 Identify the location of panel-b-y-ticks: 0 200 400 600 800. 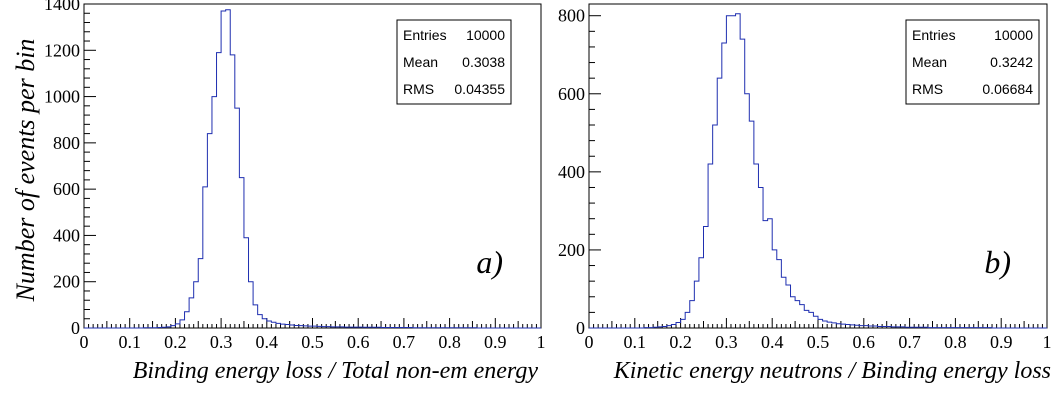
(579, 172).